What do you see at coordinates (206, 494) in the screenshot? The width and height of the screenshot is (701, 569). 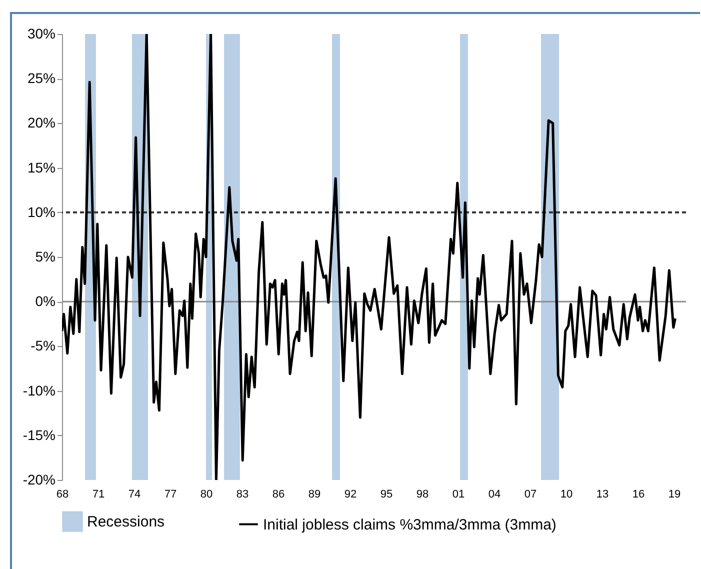 I see `x-tick-label: 80` at bounding box center [206, 494].